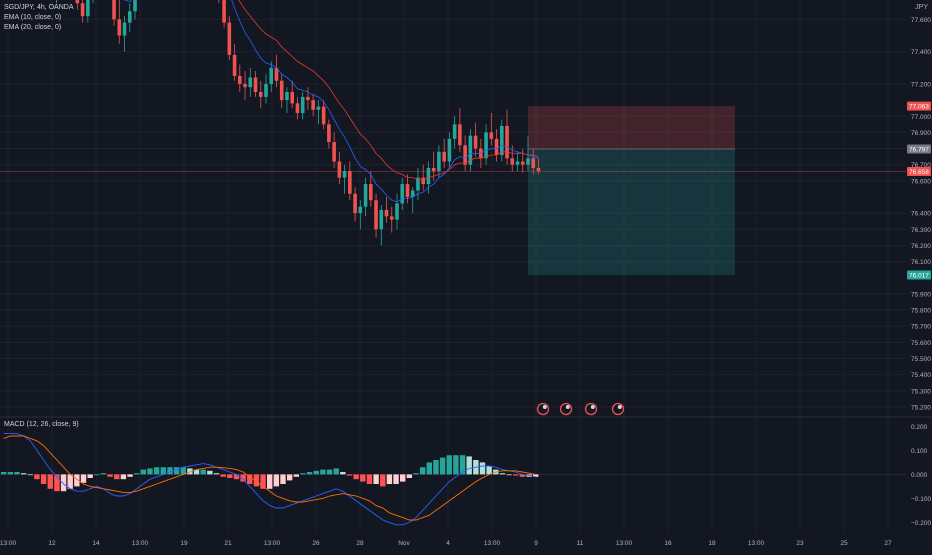  I want to click on price-tick-label: 77.000, so click(921, 117).